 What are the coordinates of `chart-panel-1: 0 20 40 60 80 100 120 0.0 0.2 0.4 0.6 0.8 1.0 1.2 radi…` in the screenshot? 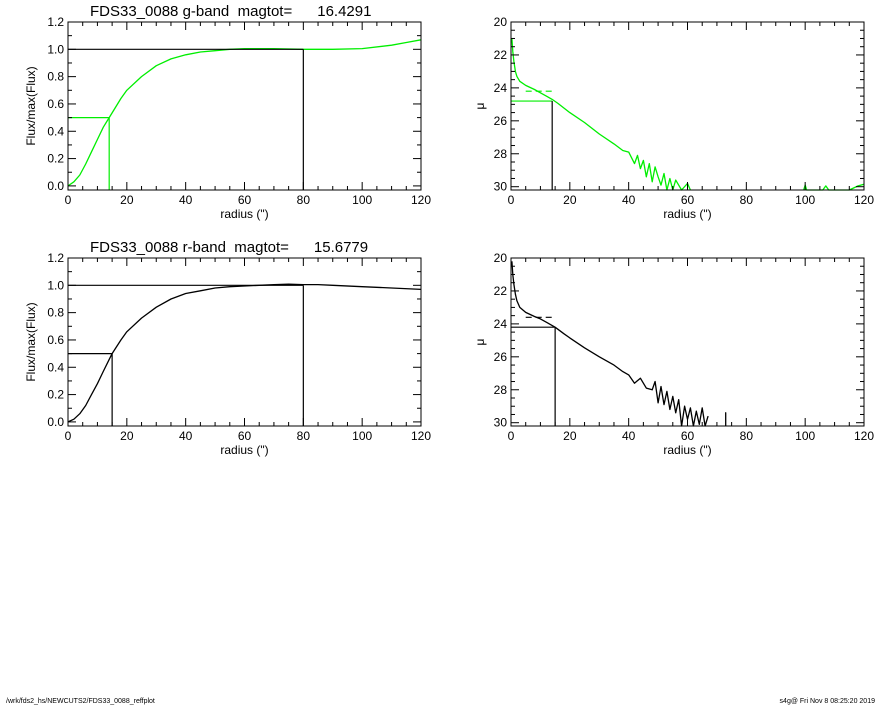 It's located at (227, 112).